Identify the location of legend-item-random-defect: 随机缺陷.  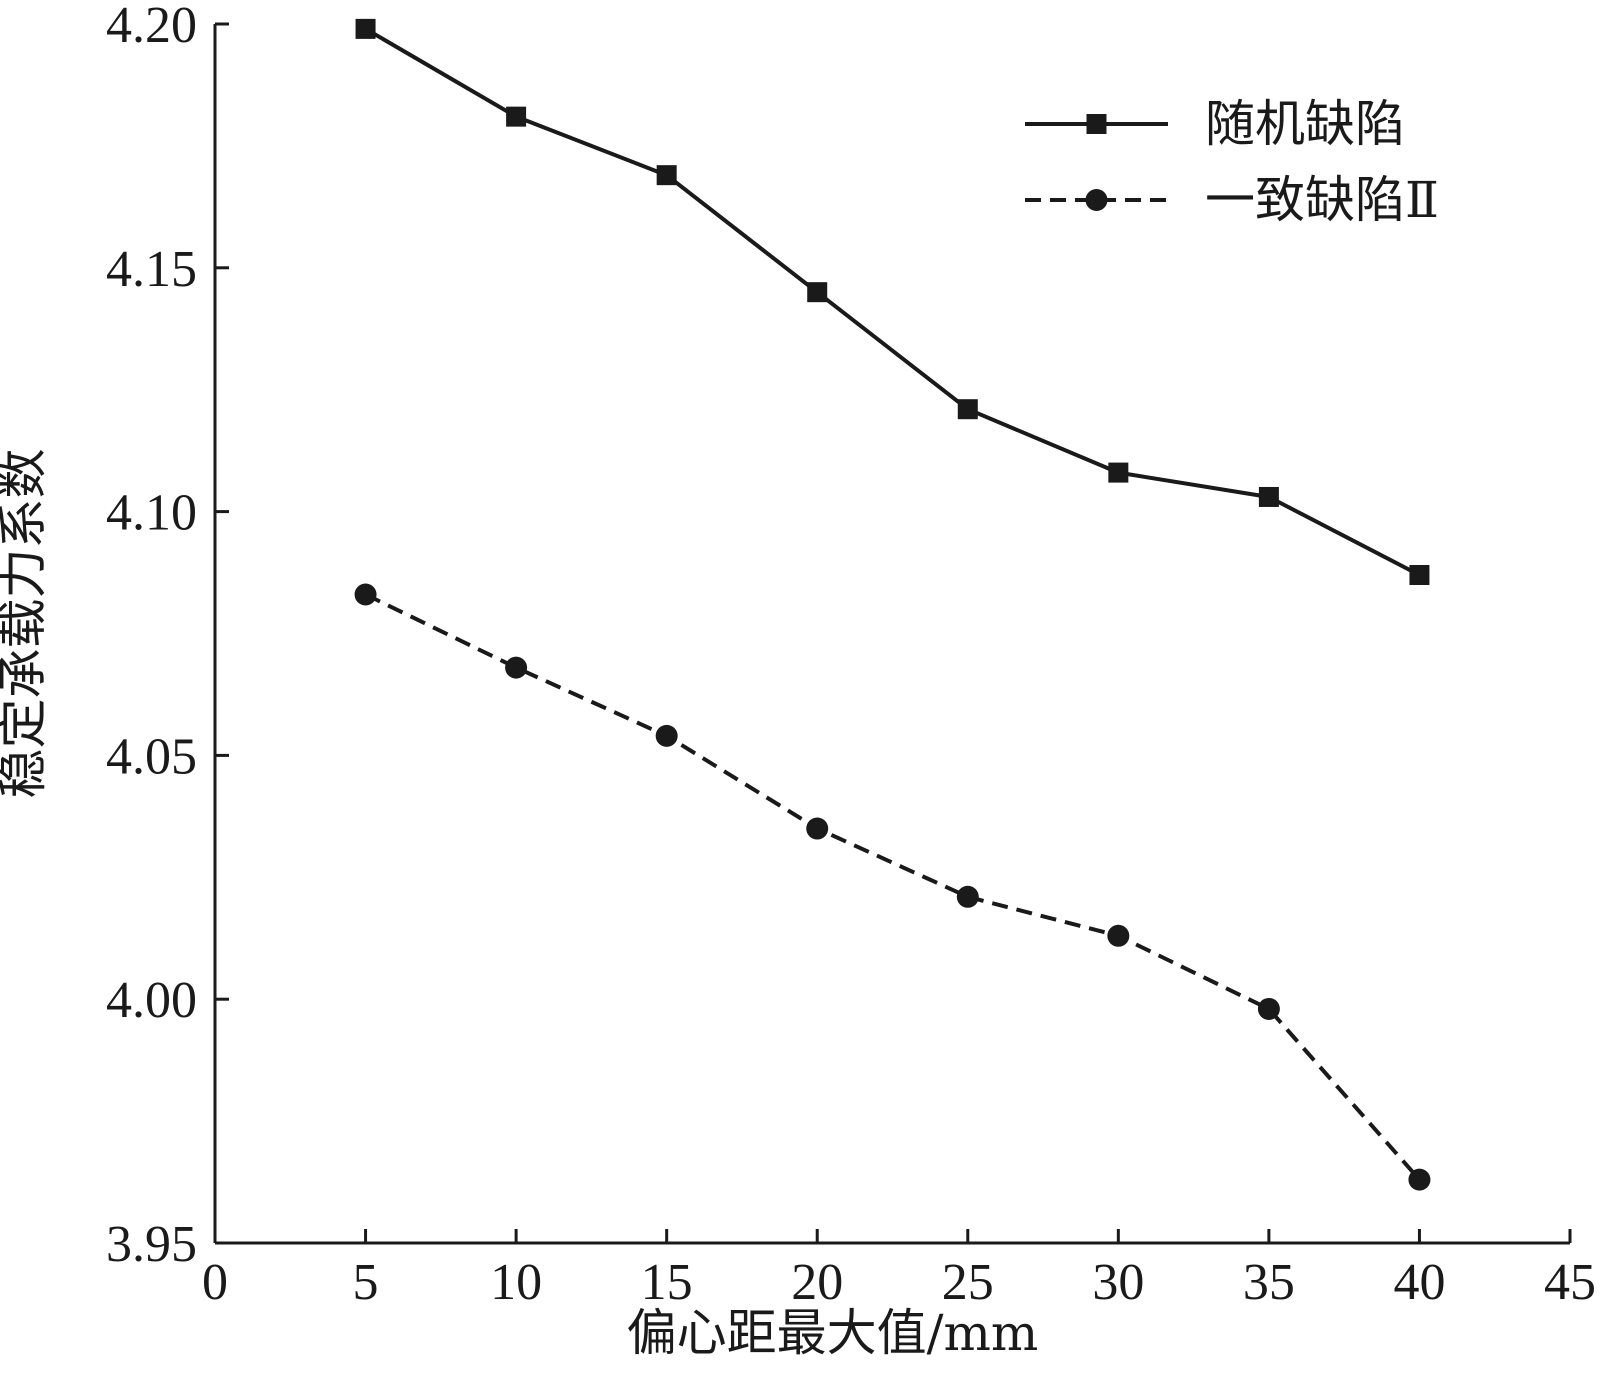
(1215, 124).